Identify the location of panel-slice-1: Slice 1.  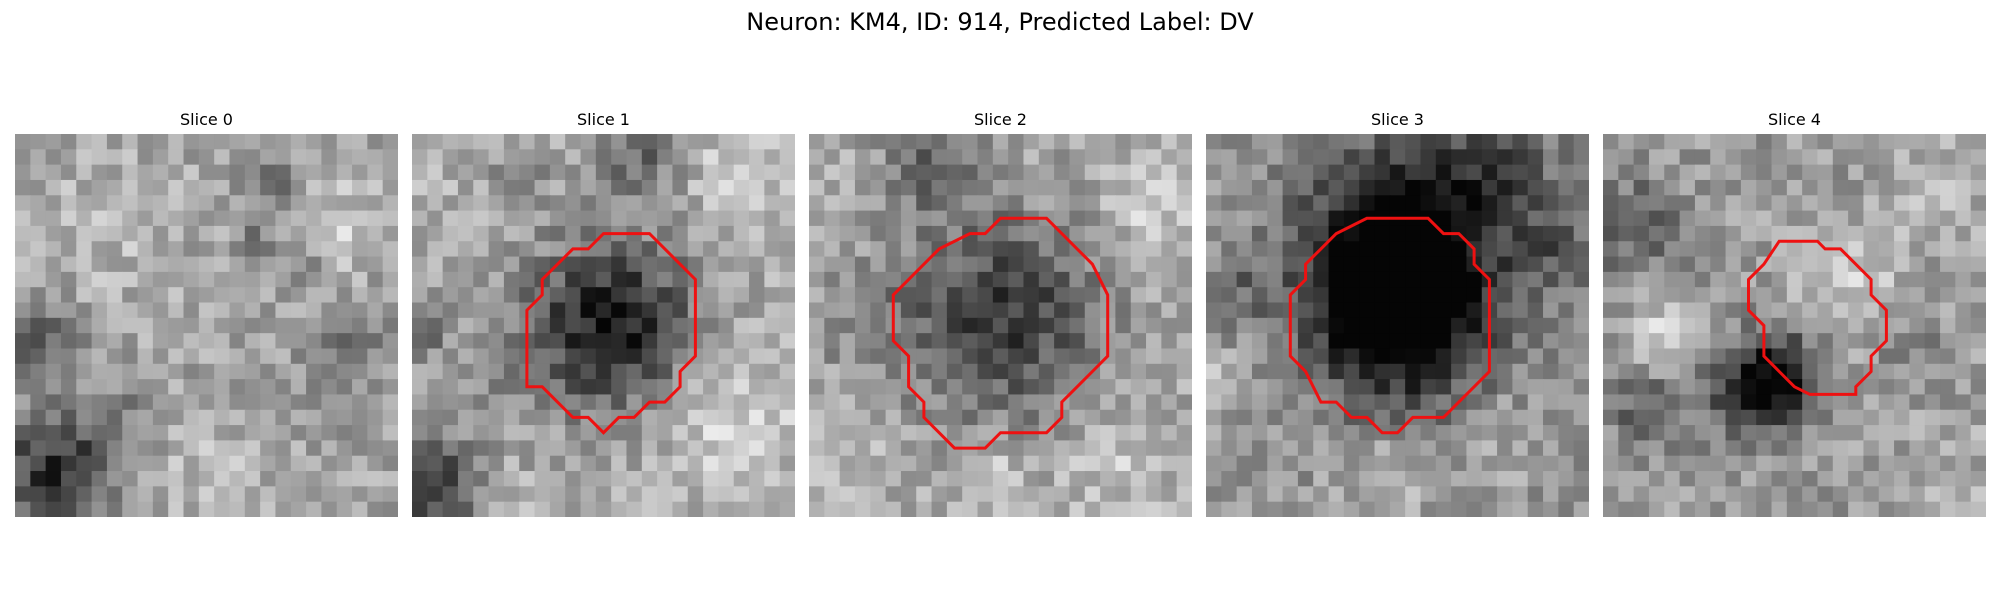
(603, 313).